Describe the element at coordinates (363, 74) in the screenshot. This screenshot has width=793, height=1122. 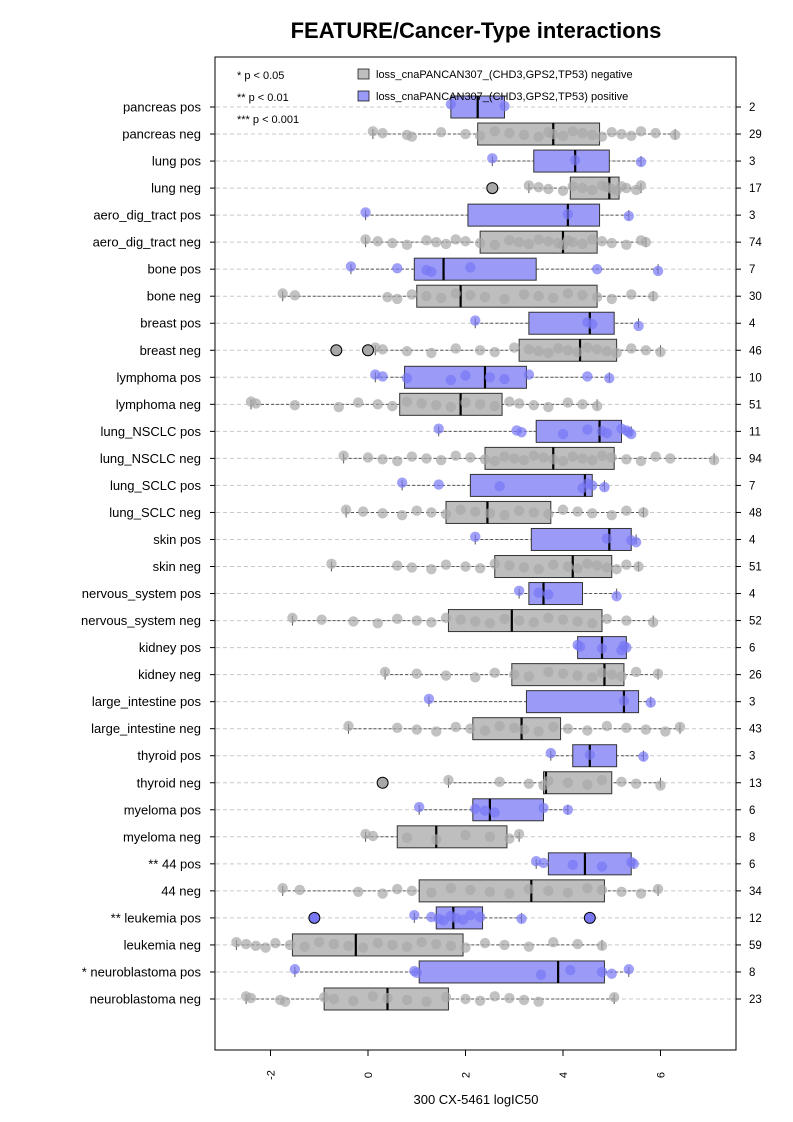
I see `legend-swatch-negative` at that location.